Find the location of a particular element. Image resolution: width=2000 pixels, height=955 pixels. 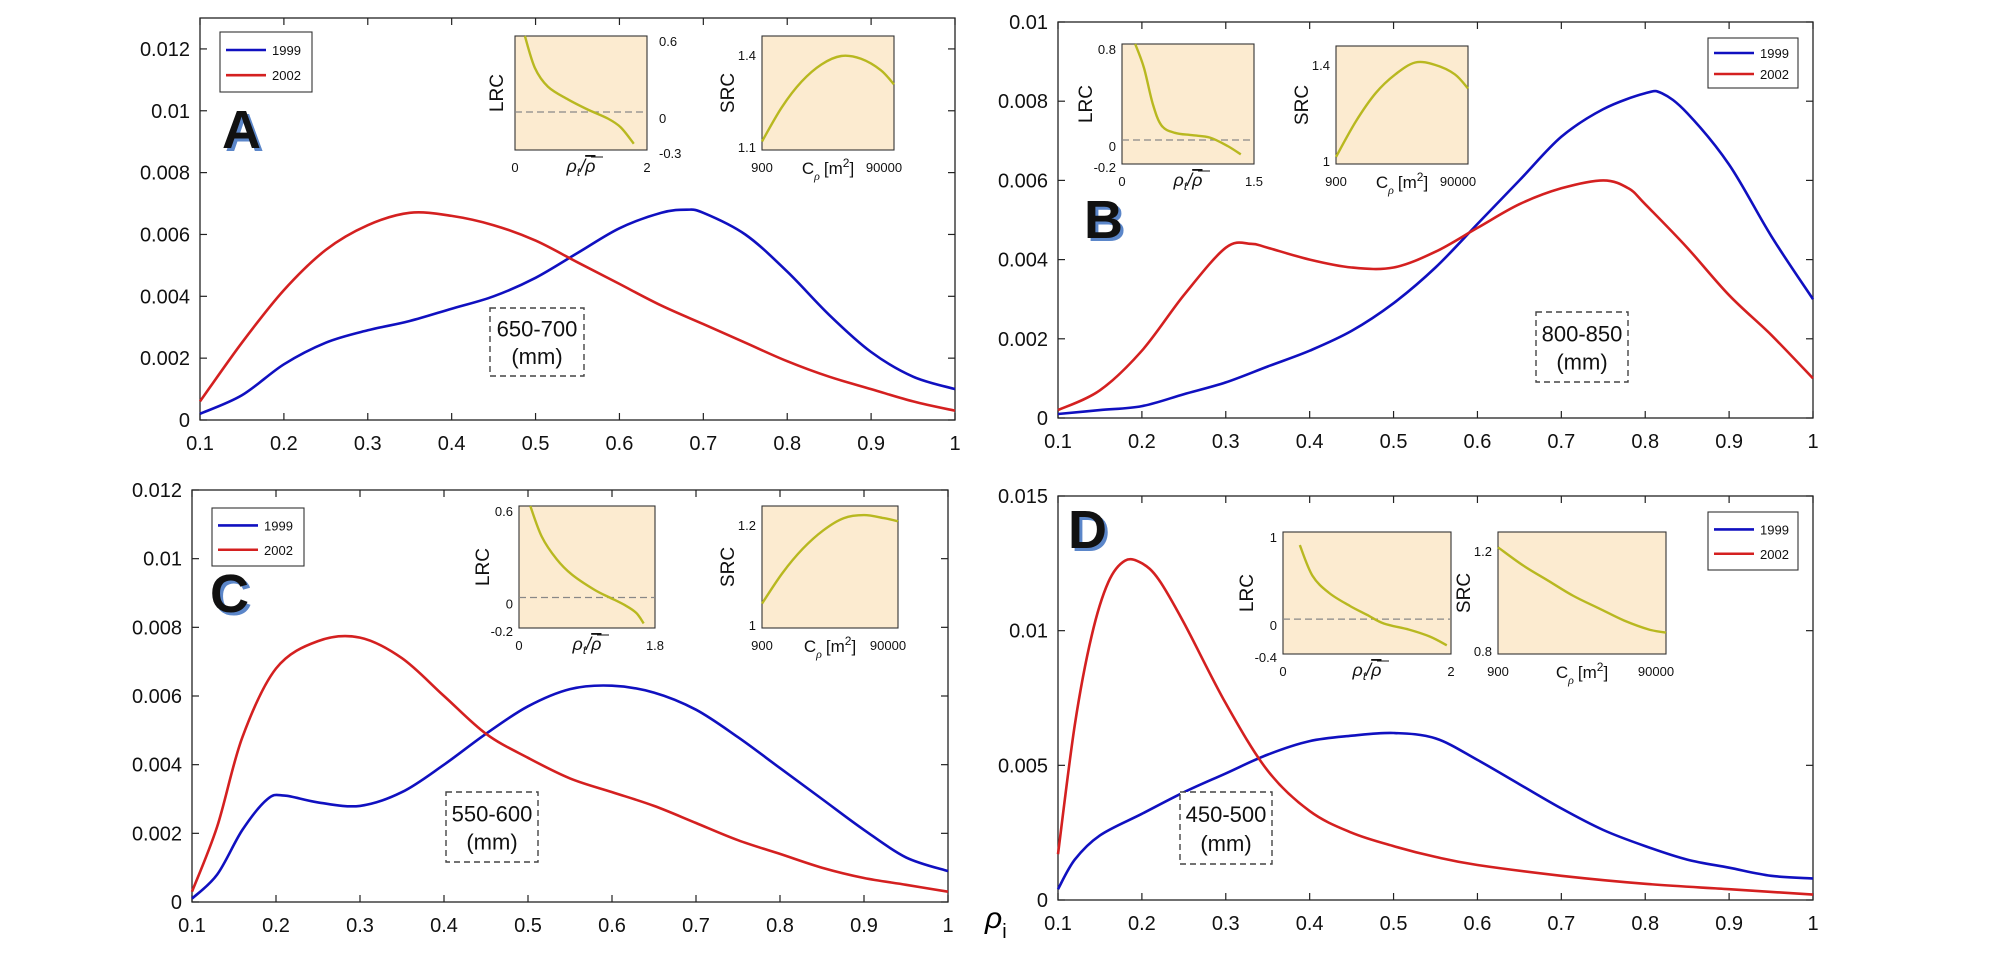

y-tick-label: 0.002 is located at coordinates (1023, 340).